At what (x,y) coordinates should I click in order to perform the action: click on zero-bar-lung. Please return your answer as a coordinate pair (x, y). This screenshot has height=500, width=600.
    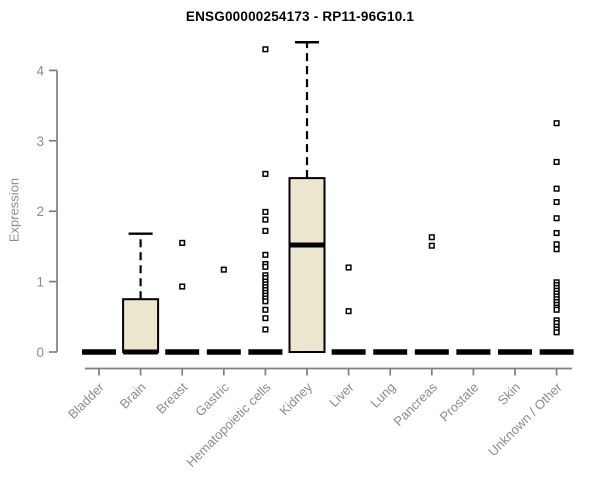
    Looking at the image, I should click on (390, 352).